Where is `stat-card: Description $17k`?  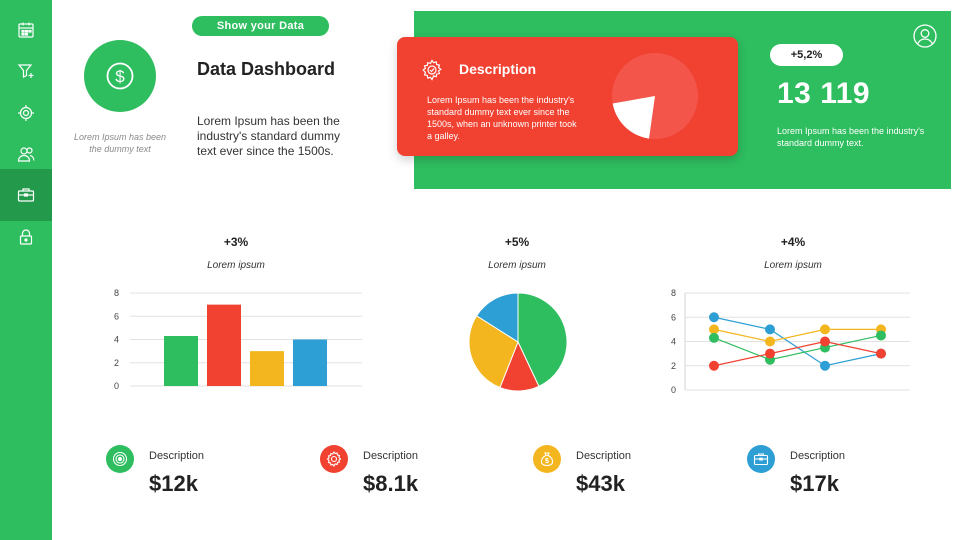 stat-card: Description $17k is located at coordinates (837, 474).